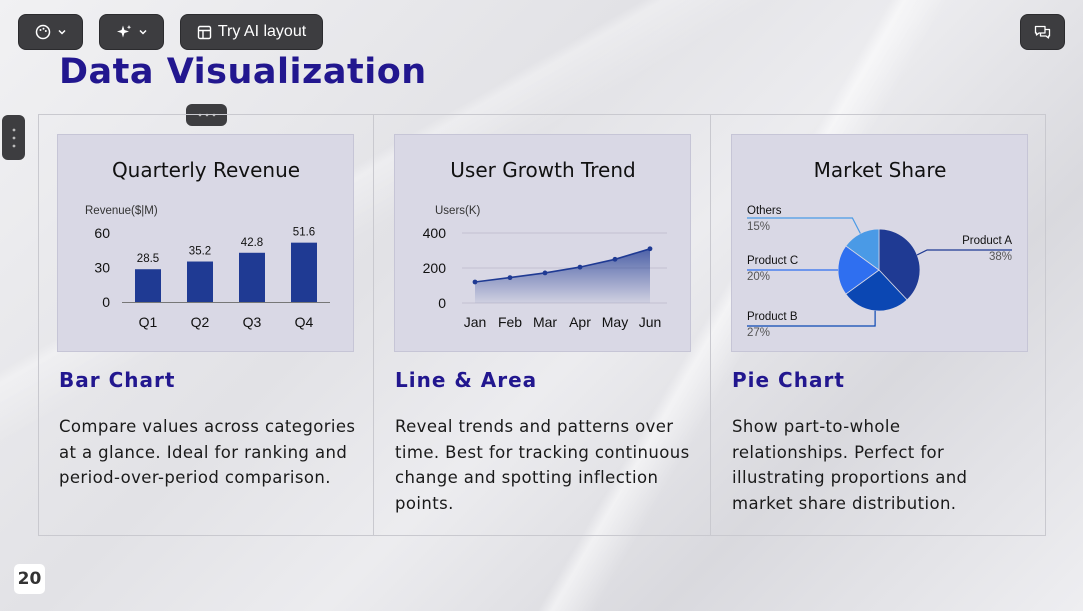 Image resolution: width=1083 pixels, height=611 pixels. Describe the element at coordinates (788, 380) in the screenshot. I see `card-heading-pie-chart: Pie Chart` at that location.